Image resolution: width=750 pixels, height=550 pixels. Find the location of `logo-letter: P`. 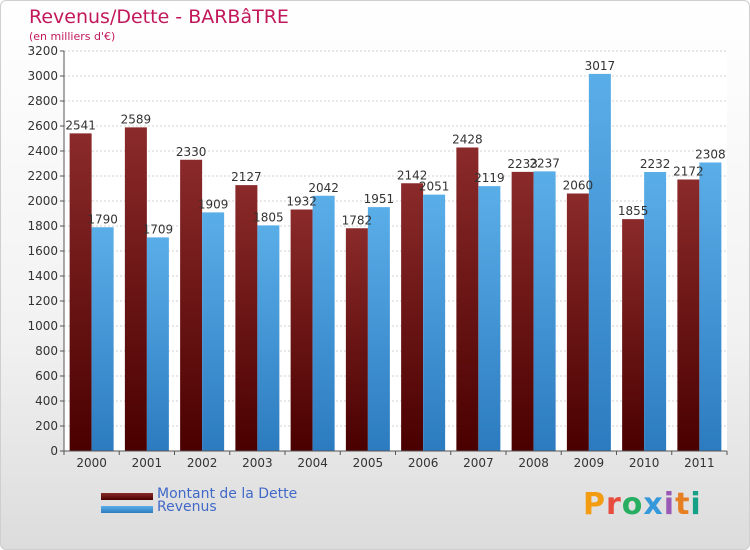

logo-letter: P is located at coordinates (594, 504).